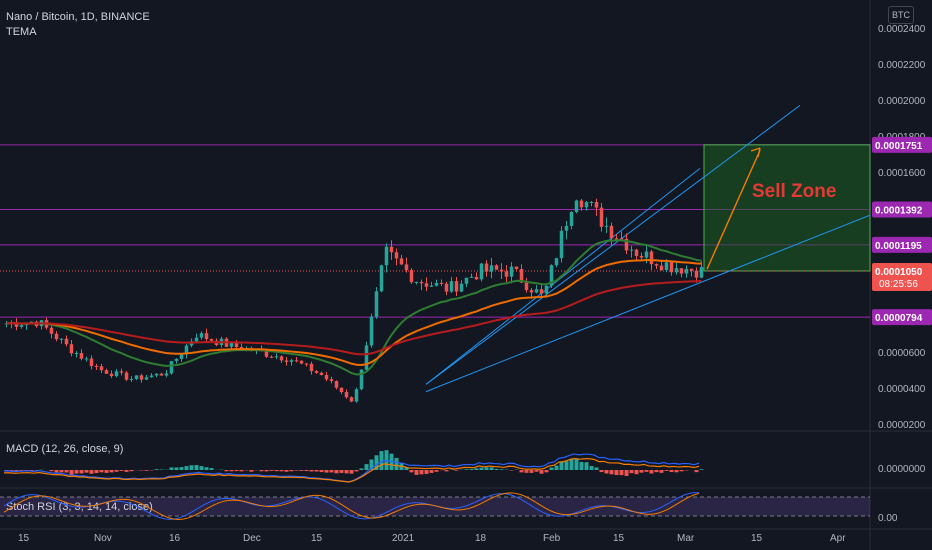  I want to click on time-tick-label: 15, so click(619, 538).